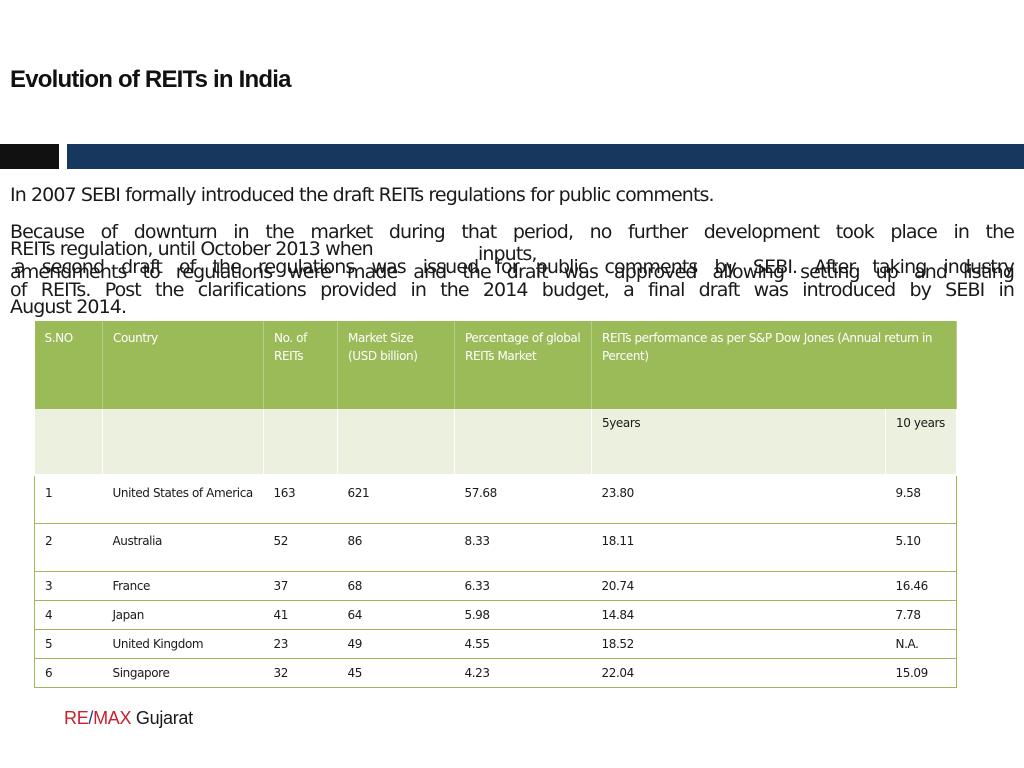 The height and width of the screenshot is (768, 1024). I want to click on table-row: 4 Japan 41 64 5.98 14.84 7.78, so click(495, 615).